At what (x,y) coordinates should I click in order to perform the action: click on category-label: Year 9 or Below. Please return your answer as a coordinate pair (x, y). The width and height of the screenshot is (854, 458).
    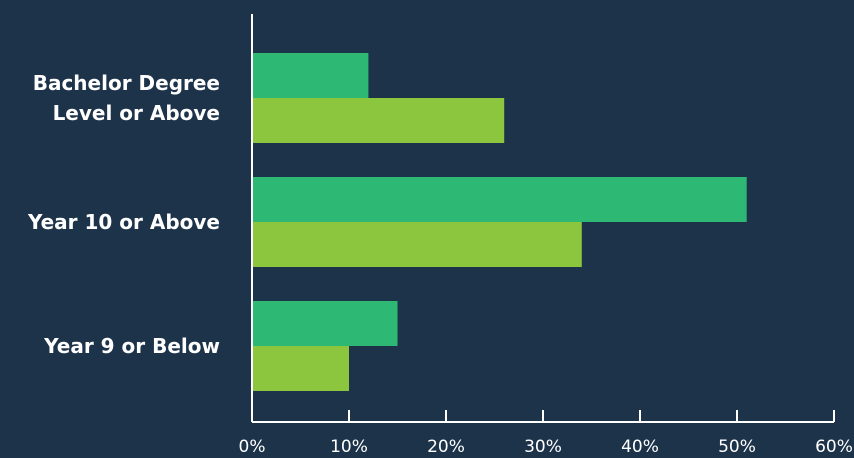
    Looking at the image, I should click on (131, 346).